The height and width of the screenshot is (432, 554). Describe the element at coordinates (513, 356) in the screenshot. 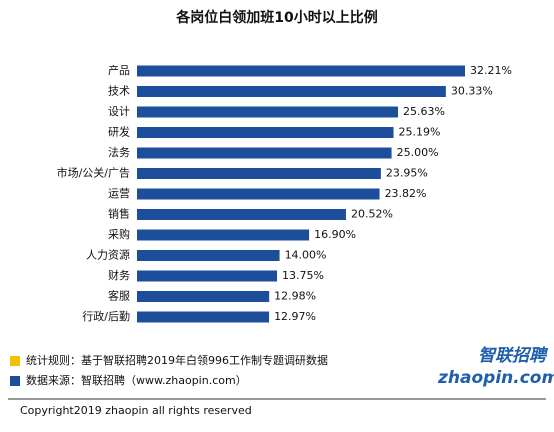

I see `logo-name: 智联招聘` at that location.